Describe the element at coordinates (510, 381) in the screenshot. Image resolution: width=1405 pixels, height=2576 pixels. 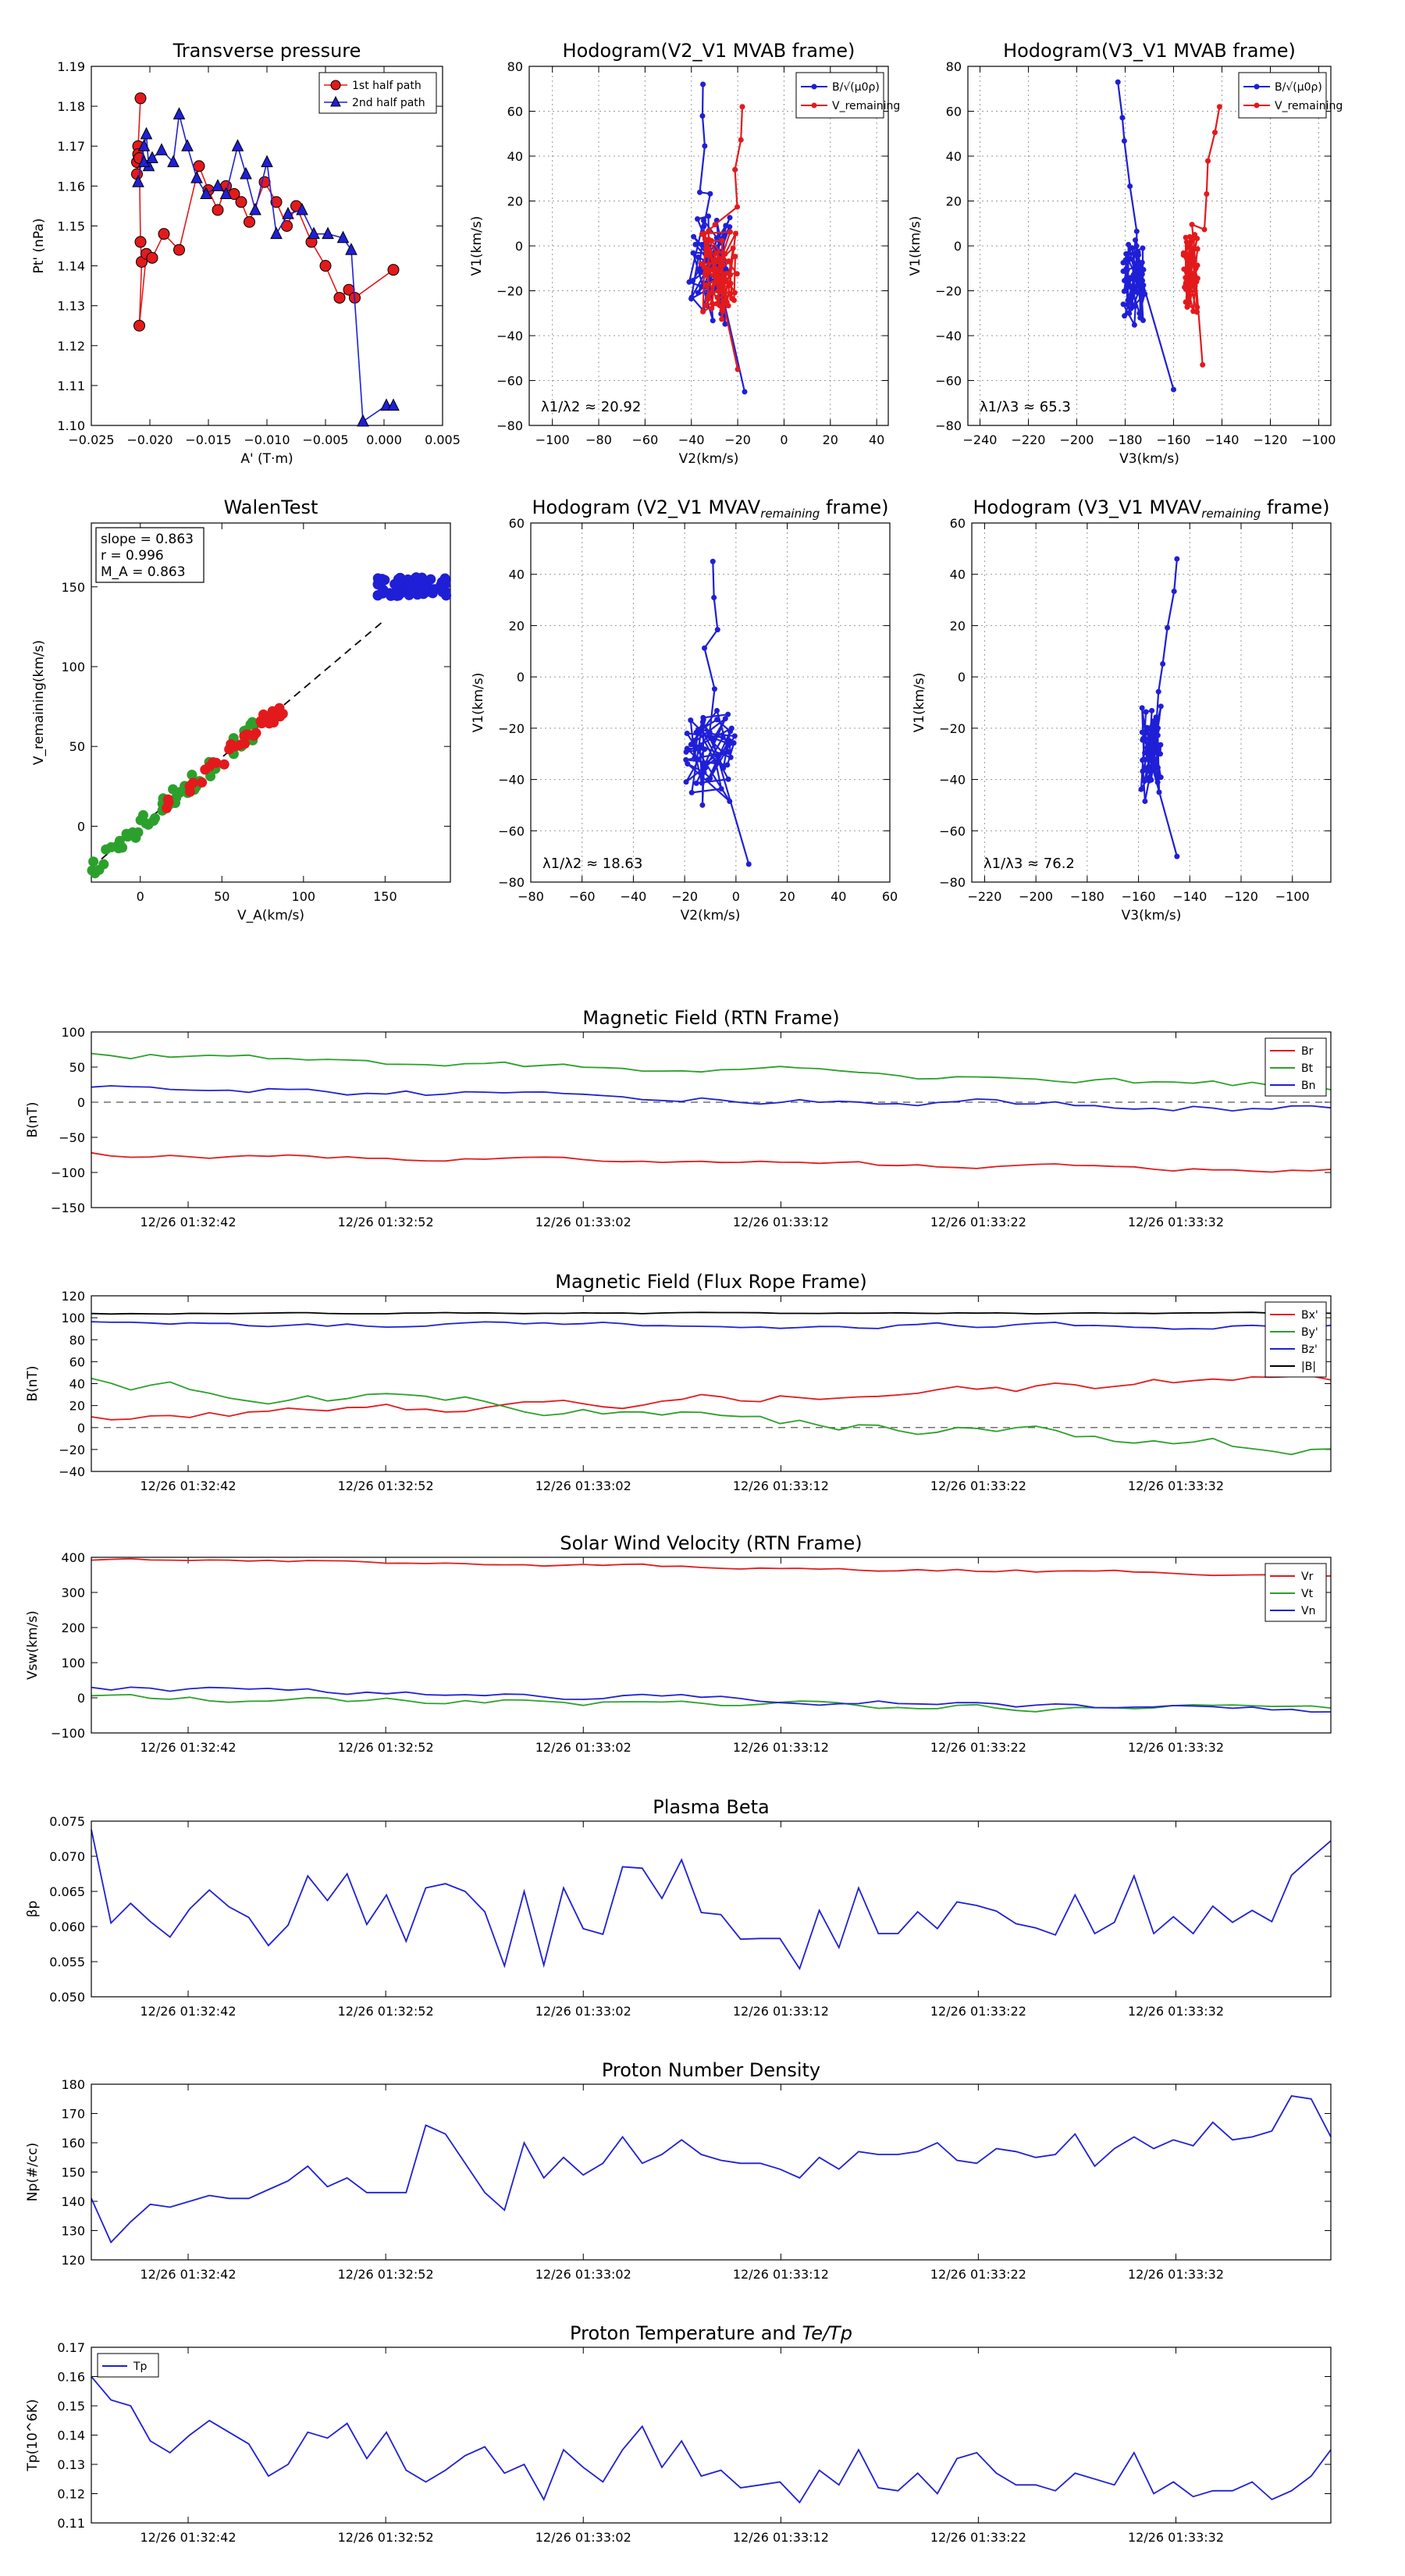
I see `hodo_v2_mvab-ytick-label: −60` at that location.